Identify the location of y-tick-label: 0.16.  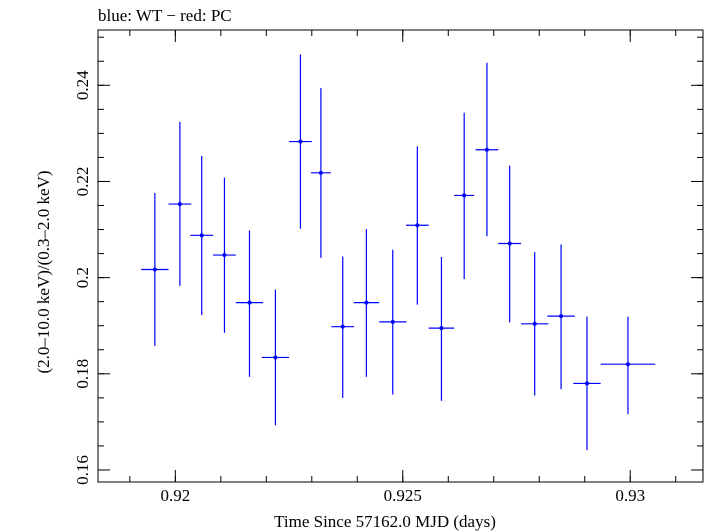
(82, 470).